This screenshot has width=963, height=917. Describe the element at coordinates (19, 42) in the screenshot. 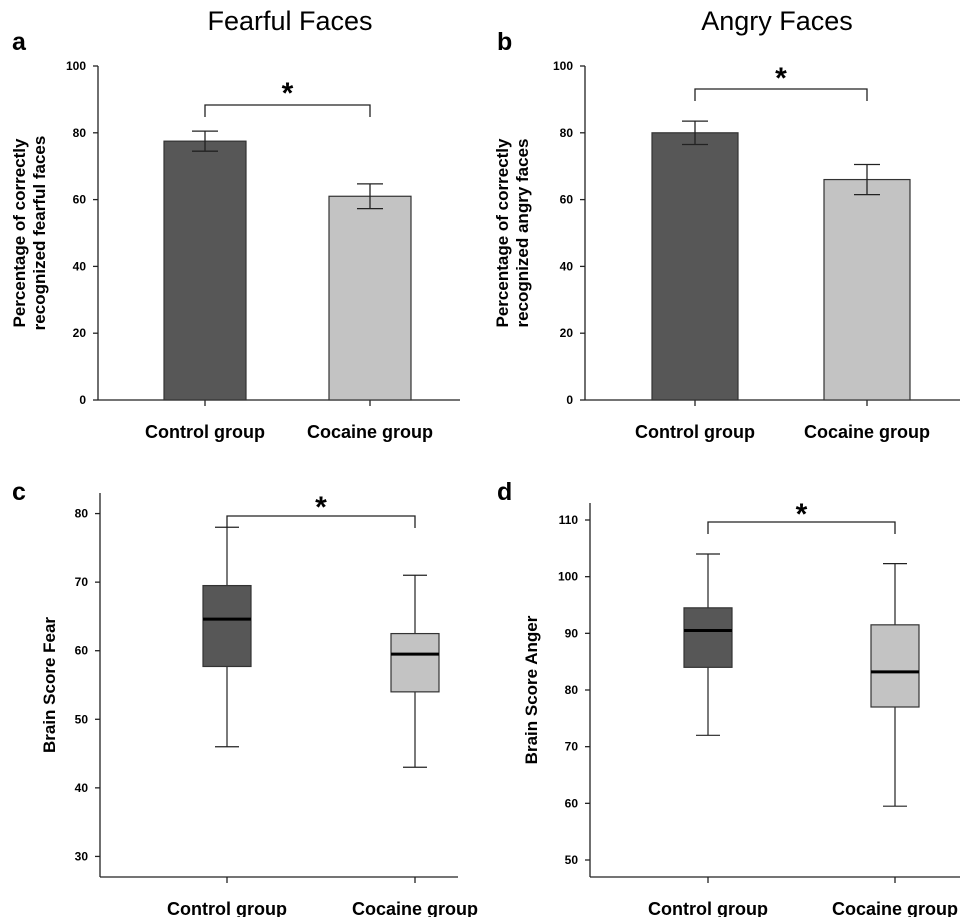

I see `panel-letter: a` at that location.